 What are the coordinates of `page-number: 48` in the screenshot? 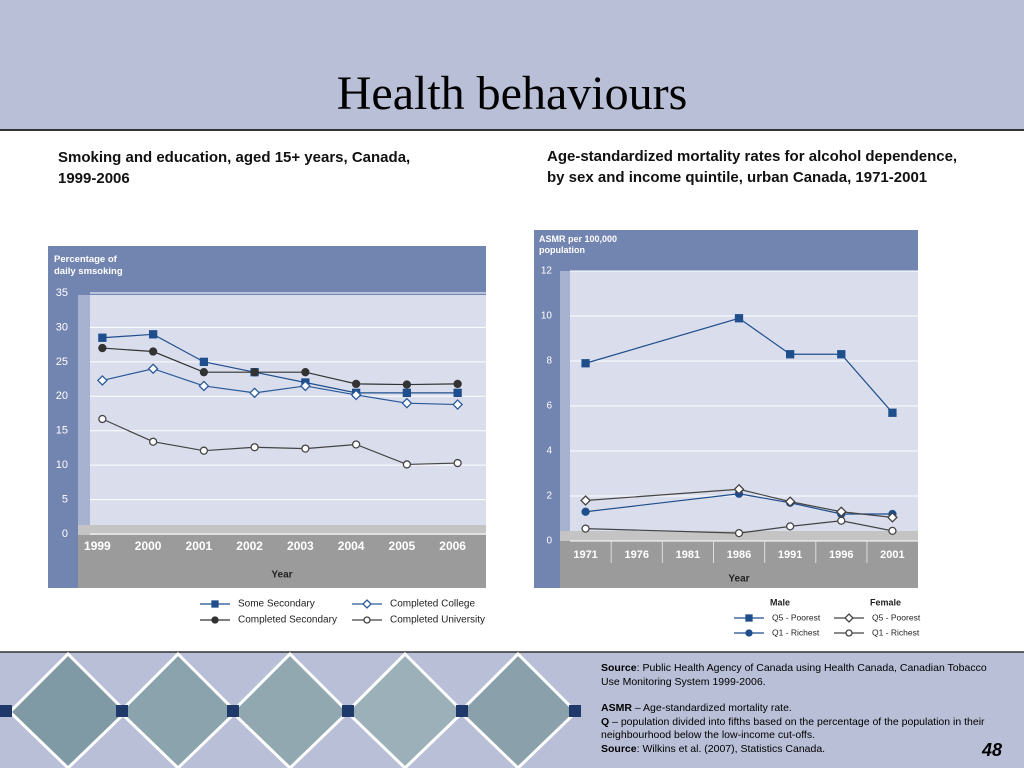 It's located at (991, 750).